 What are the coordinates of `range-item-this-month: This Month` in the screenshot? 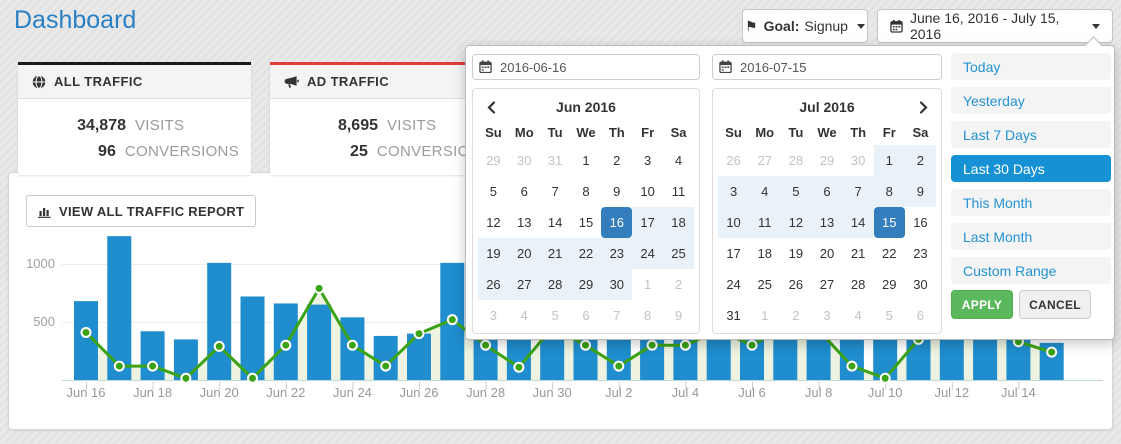 It's located at (1031, 202).